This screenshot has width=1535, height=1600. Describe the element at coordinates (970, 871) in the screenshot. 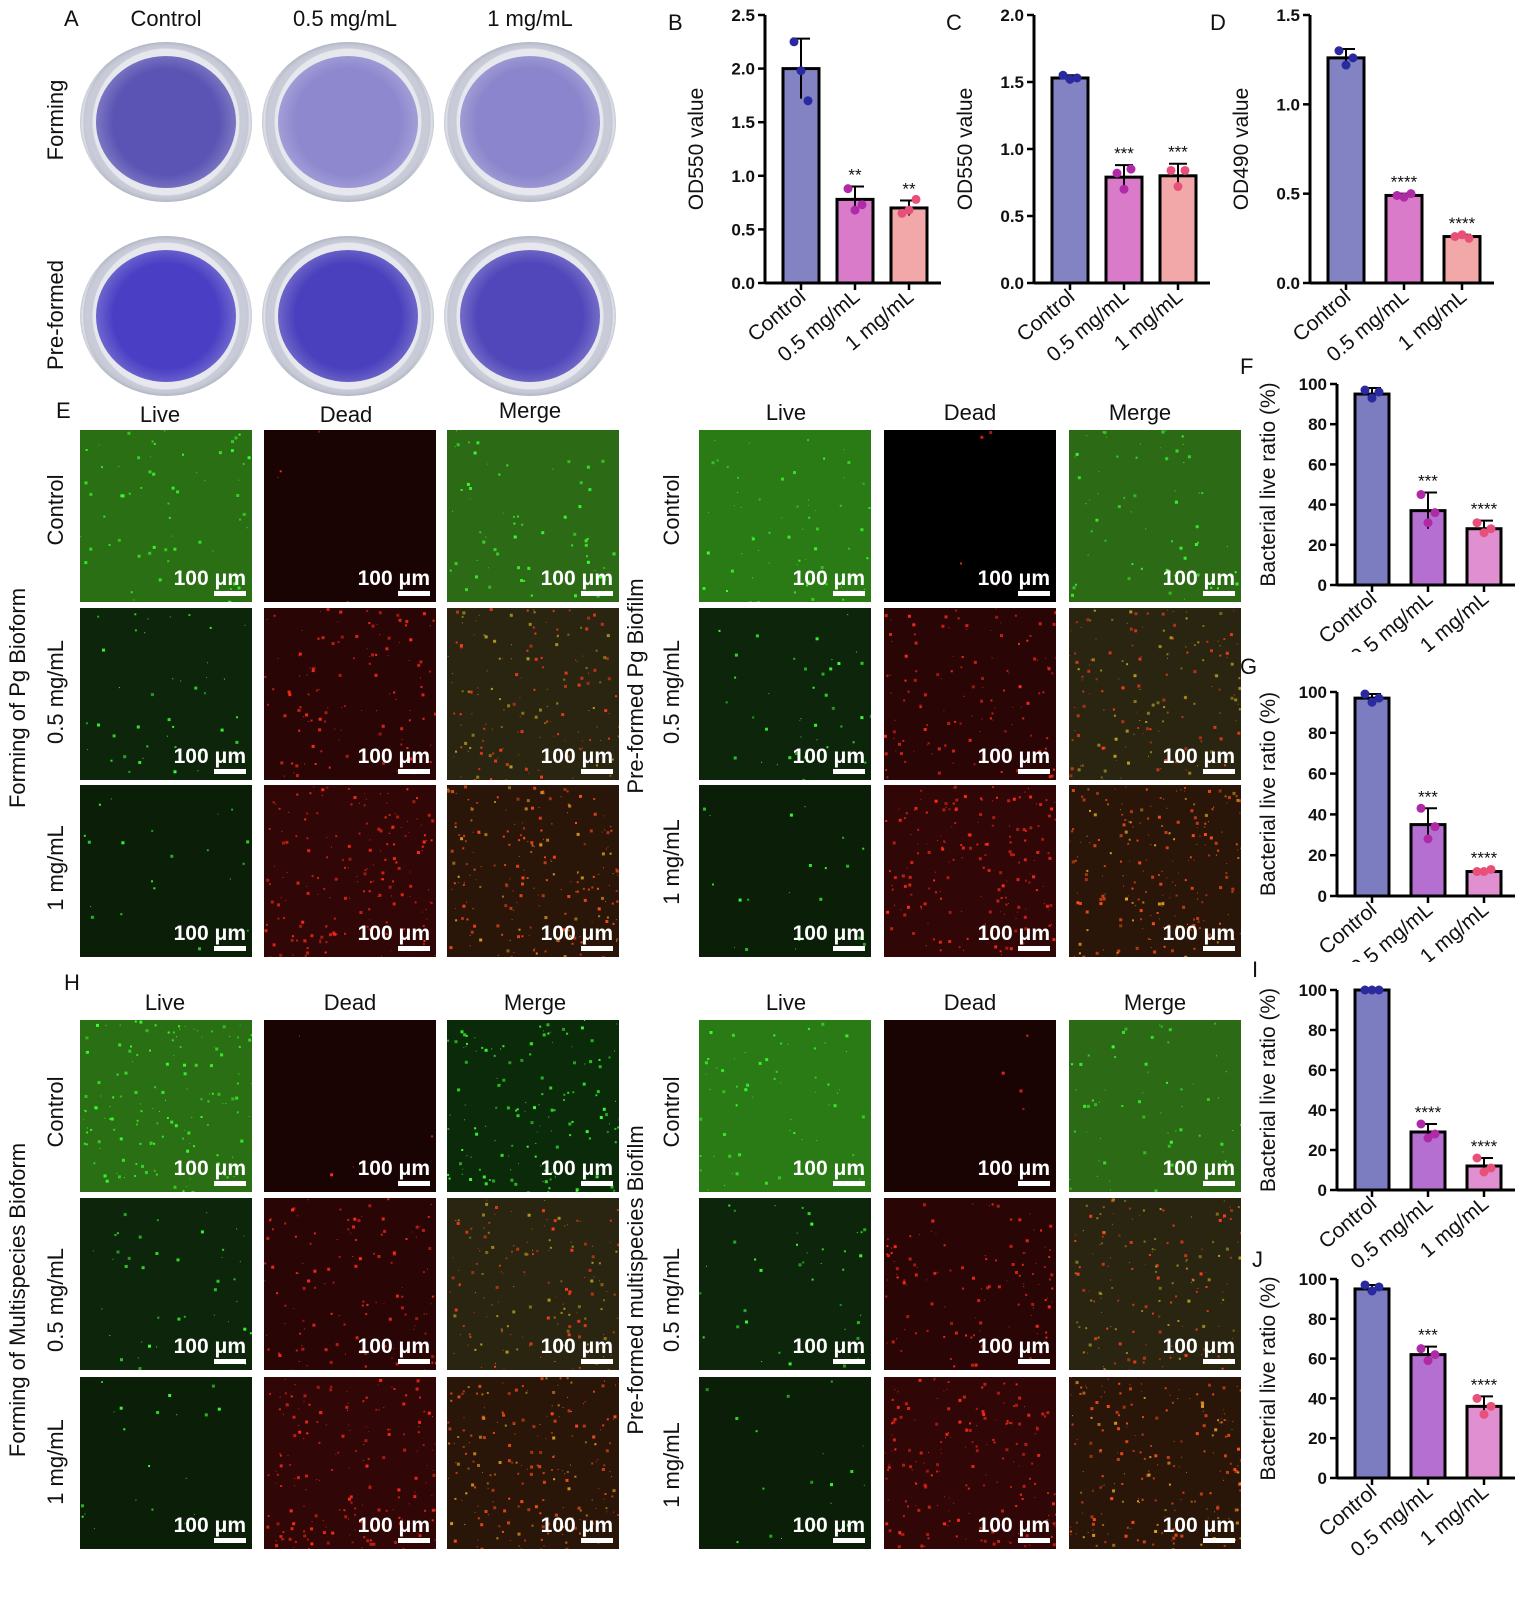

I see `micrograph-e-right-dead-row2: 100 μm` at that location.